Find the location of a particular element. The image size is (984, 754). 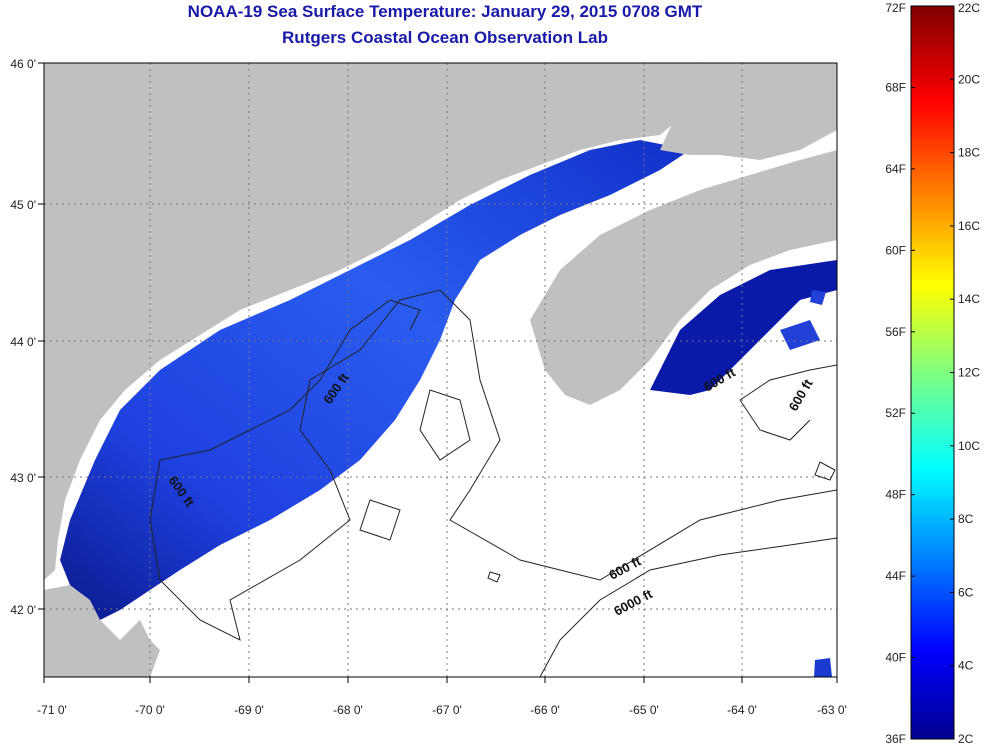

lon-tick-label: -67 0' is located at coordinates (447, 710).